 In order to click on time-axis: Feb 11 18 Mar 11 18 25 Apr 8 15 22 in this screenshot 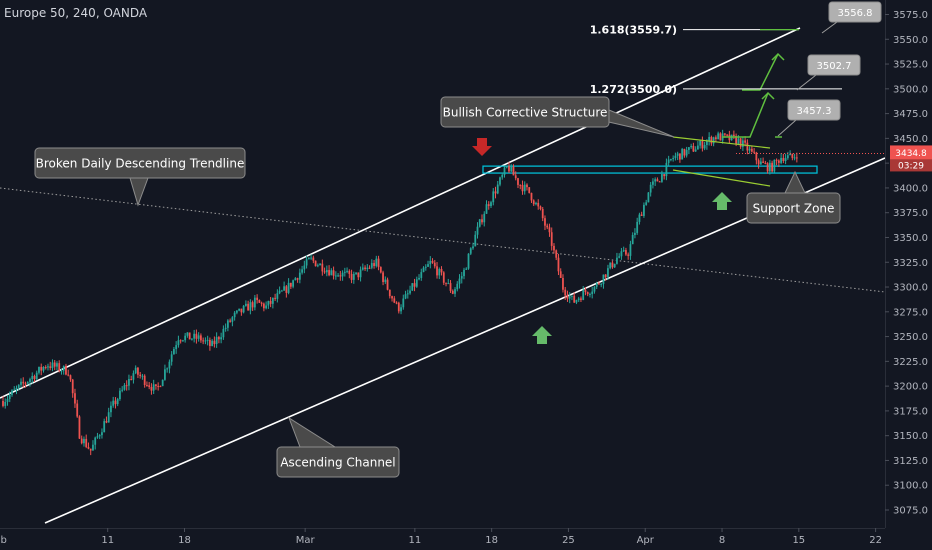, I will do `click(442, 537)`.